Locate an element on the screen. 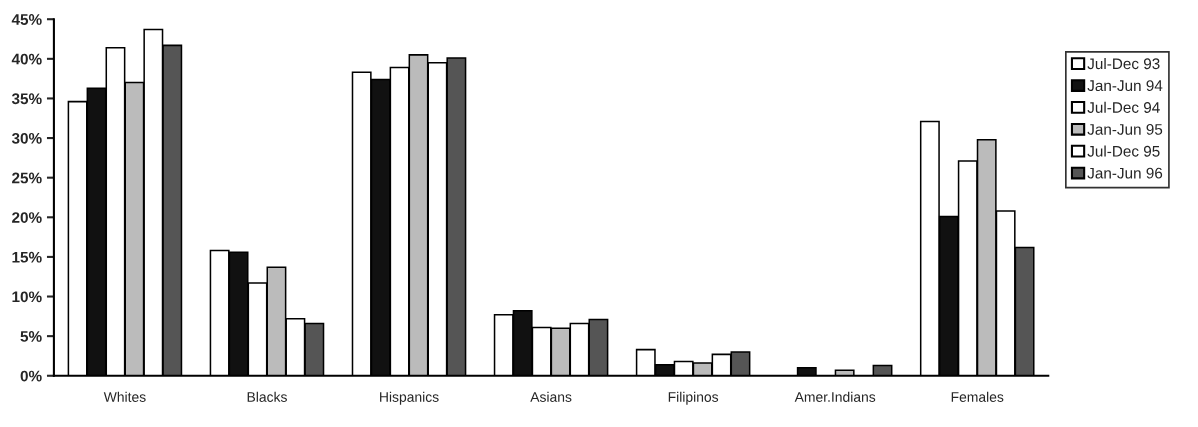  legend-label: Jul-Dec 93 is located at coordinates (1123, 63).